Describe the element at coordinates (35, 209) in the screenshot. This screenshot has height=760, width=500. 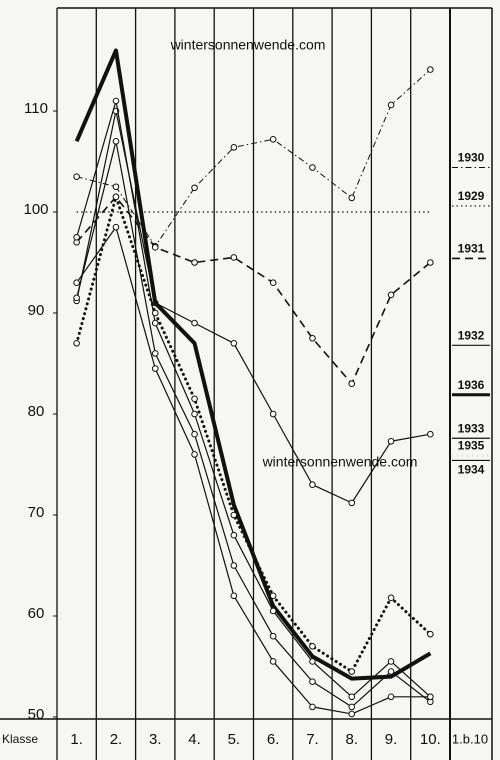
I see `y-tick-label: 100` at that location.